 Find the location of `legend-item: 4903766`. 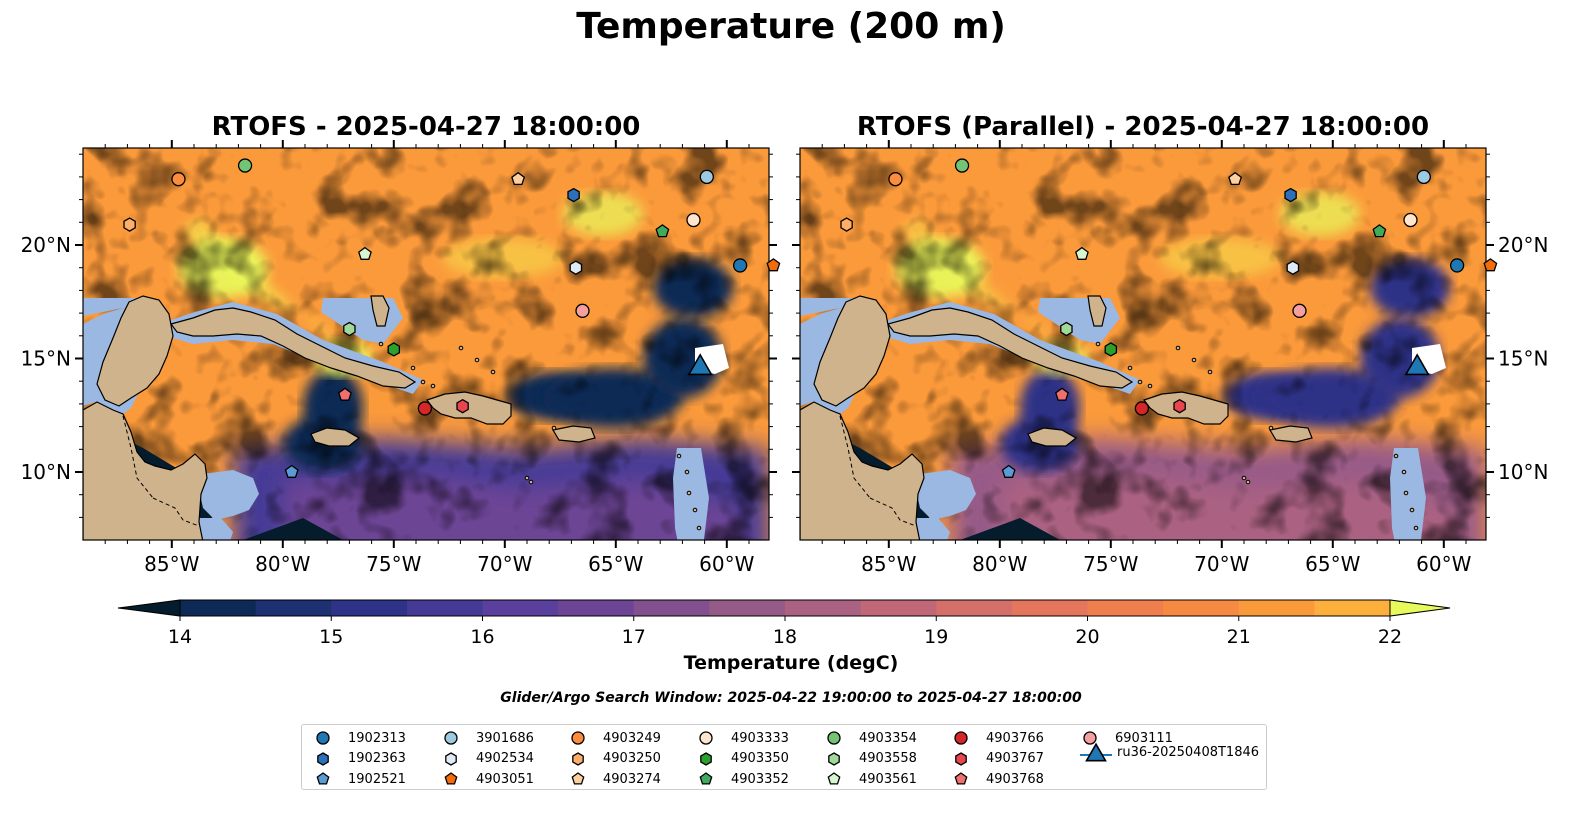

legend-item: 4903766 is located at coordinates (997, 738).